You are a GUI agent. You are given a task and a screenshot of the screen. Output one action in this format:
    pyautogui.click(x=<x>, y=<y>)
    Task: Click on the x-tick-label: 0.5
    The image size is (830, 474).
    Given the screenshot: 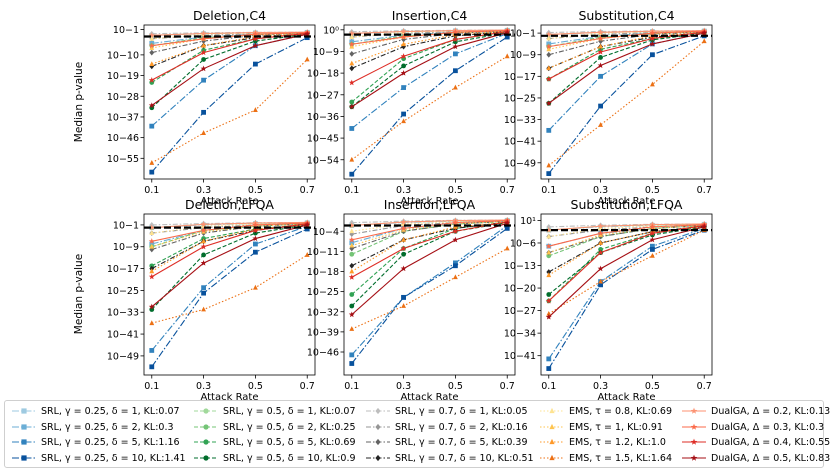 What is the action you would take?
    pyautogui.click(x=652, y=386)
    